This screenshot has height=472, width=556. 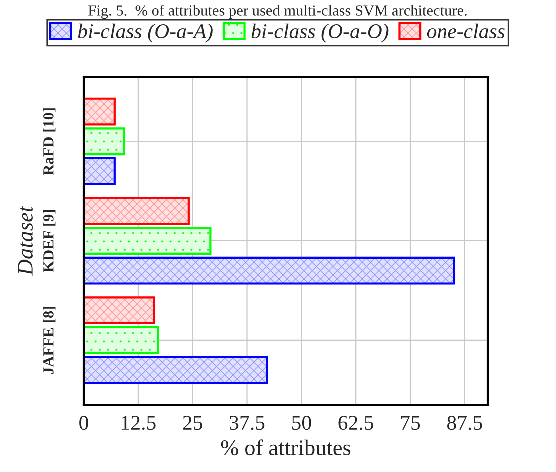 I want to click on x-tick-label: 12.5, so click(x=139, y=423).